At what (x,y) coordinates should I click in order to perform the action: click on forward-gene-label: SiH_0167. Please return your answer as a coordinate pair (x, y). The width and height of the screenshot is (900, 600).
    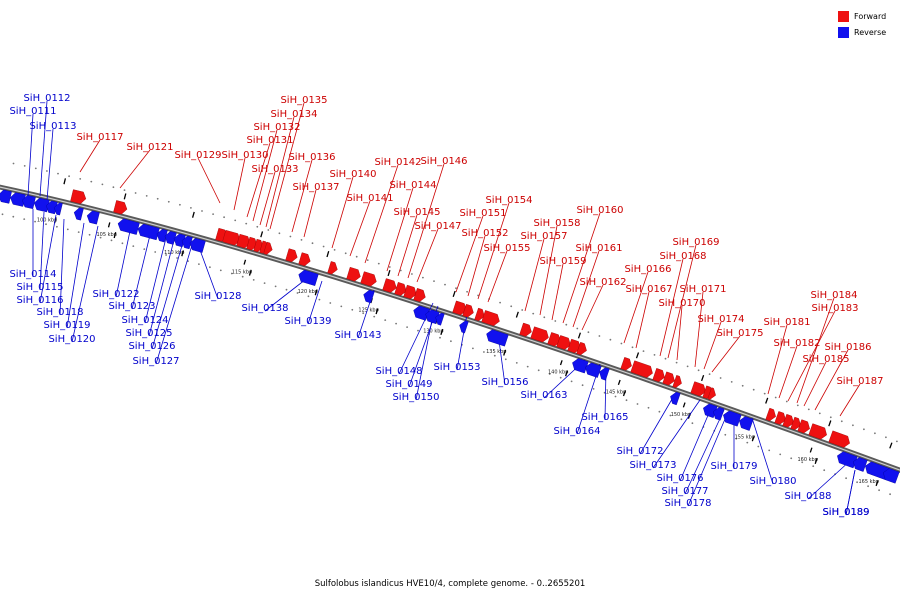
    Looking at the image, I should click on (648, 289).